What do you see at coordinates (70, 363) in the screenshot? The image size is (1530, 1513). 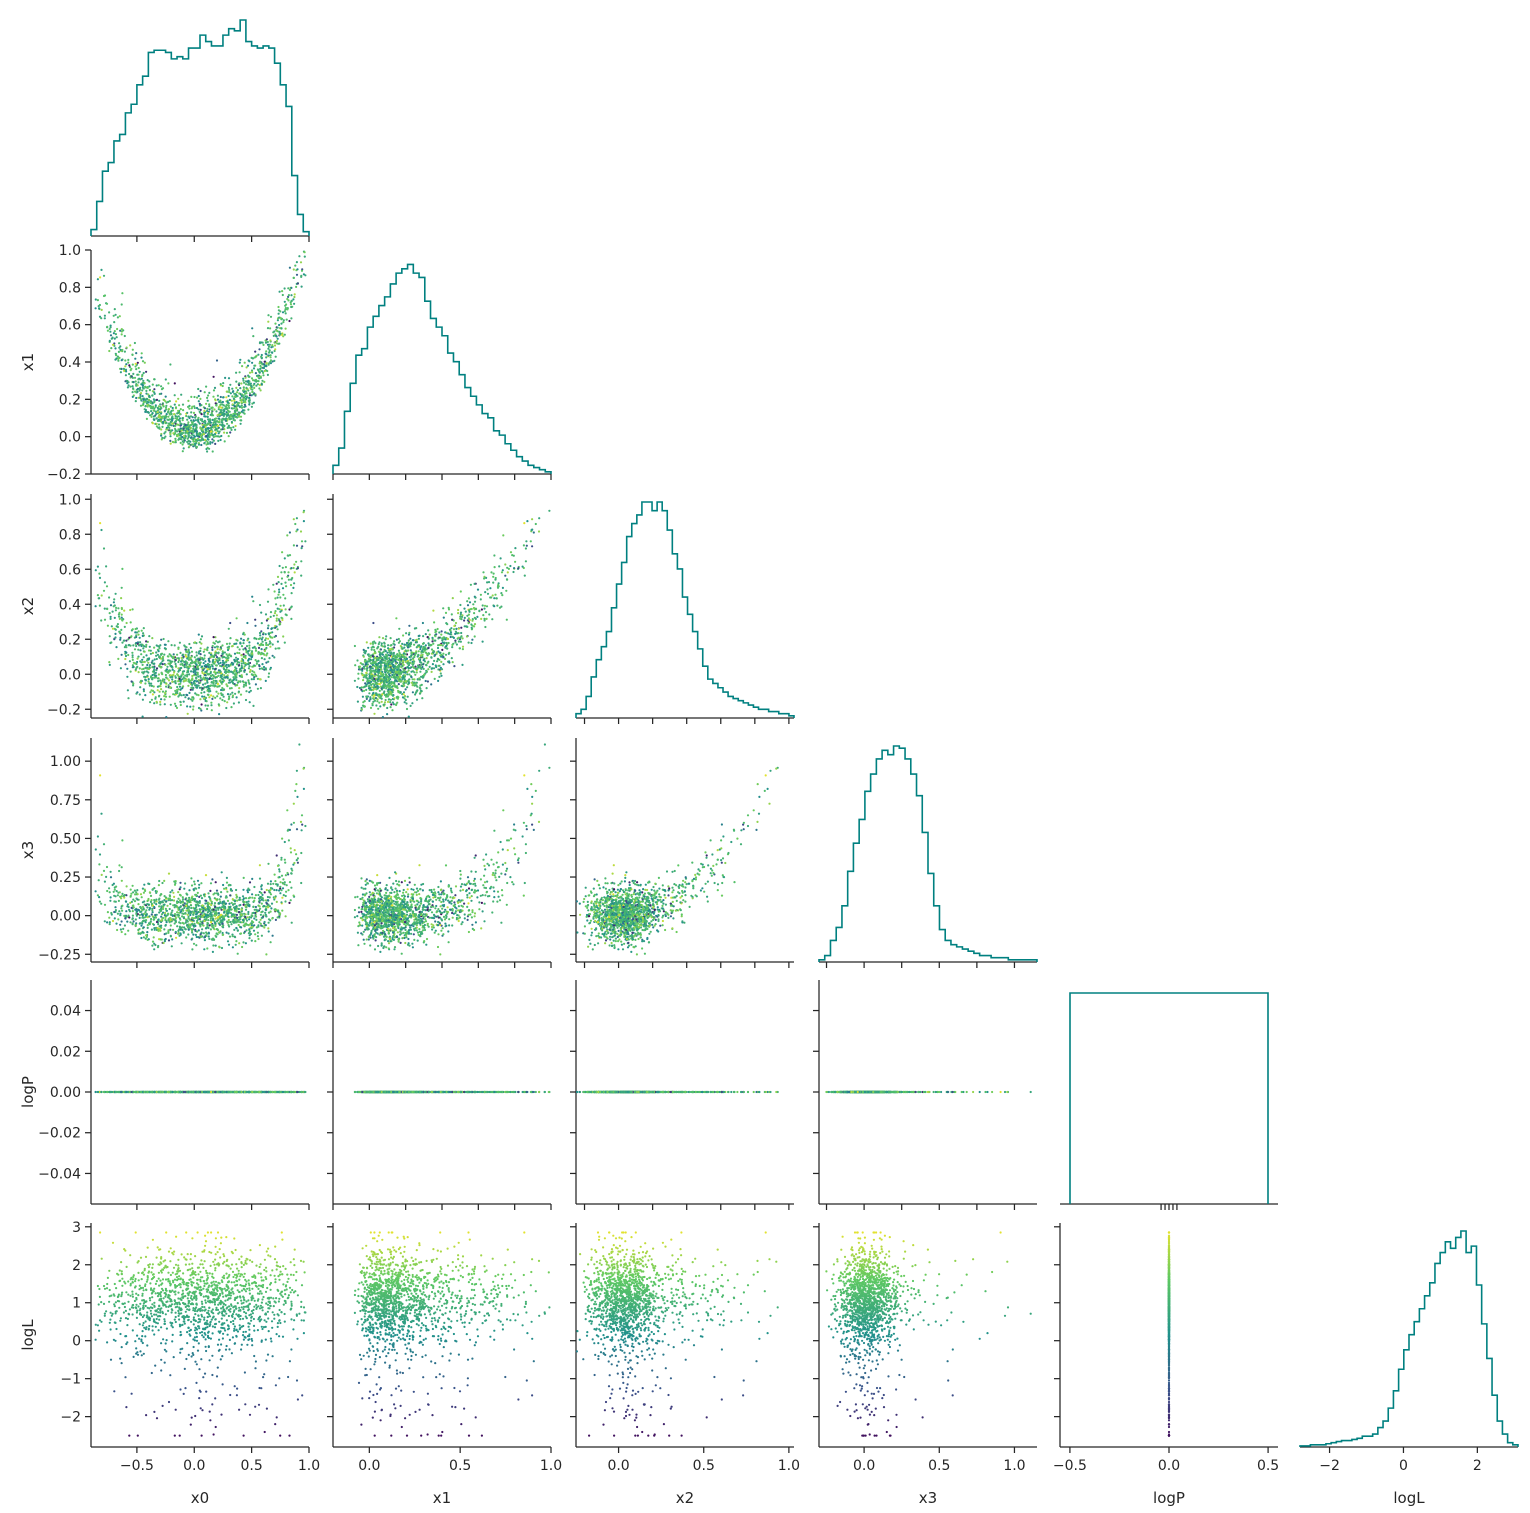 I see `y-tick-label: 0.4` at bounding box center [70, 363].